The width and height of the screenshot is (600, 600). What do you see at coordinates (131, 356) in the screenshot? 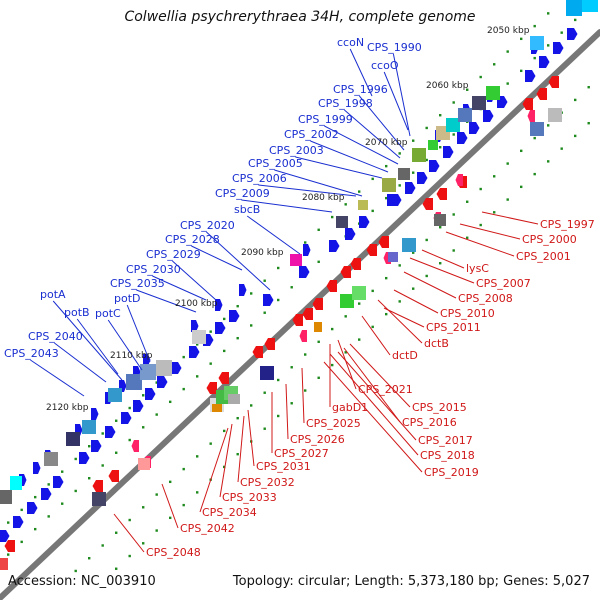
I see `kbp-scale-label: 2110 kbp` at bounding box center [131, 356].